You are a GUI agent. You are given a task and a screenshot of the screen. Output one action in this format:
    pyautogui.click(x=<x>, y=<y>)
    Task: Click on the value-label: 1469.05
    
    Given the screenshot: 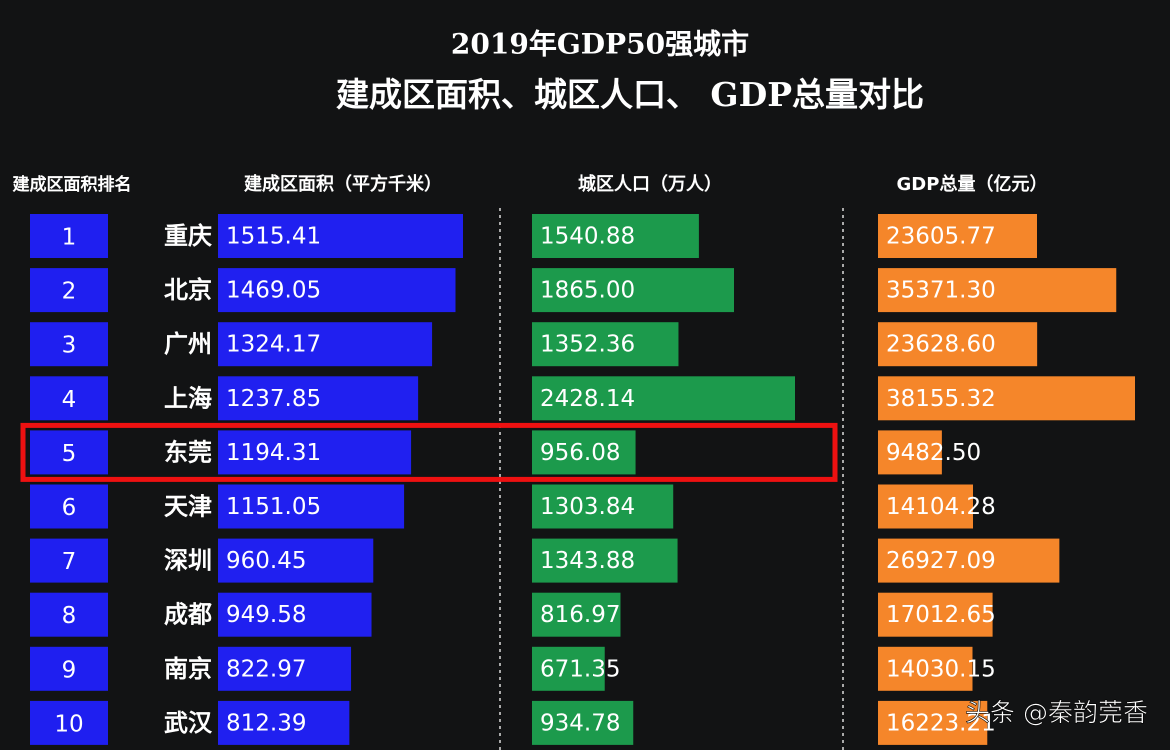 What is the action you would take?
    pyautogui.click(x=273, y=291)
    